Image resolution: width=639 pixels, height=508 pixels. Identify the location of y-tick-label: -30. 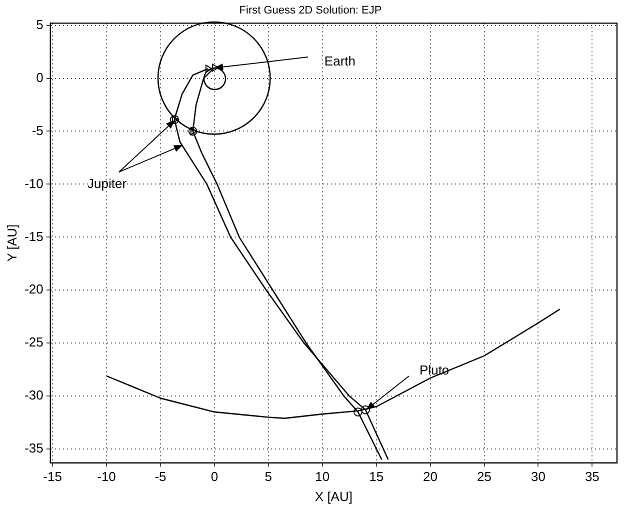
(34, 395).